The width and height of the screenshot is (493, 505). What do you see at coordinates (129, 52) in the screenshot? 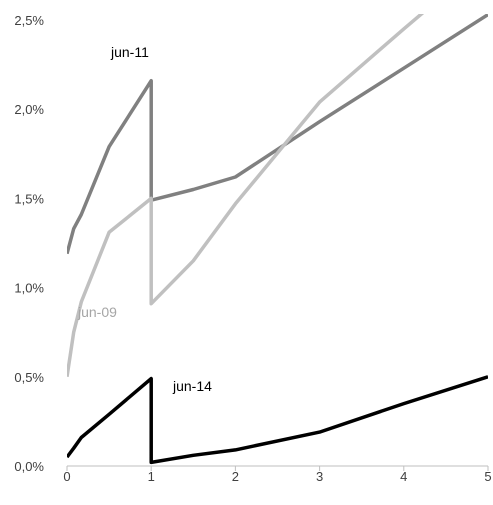
I see `series-label-jun-11: jun-11` at bounding box center [129, 52].